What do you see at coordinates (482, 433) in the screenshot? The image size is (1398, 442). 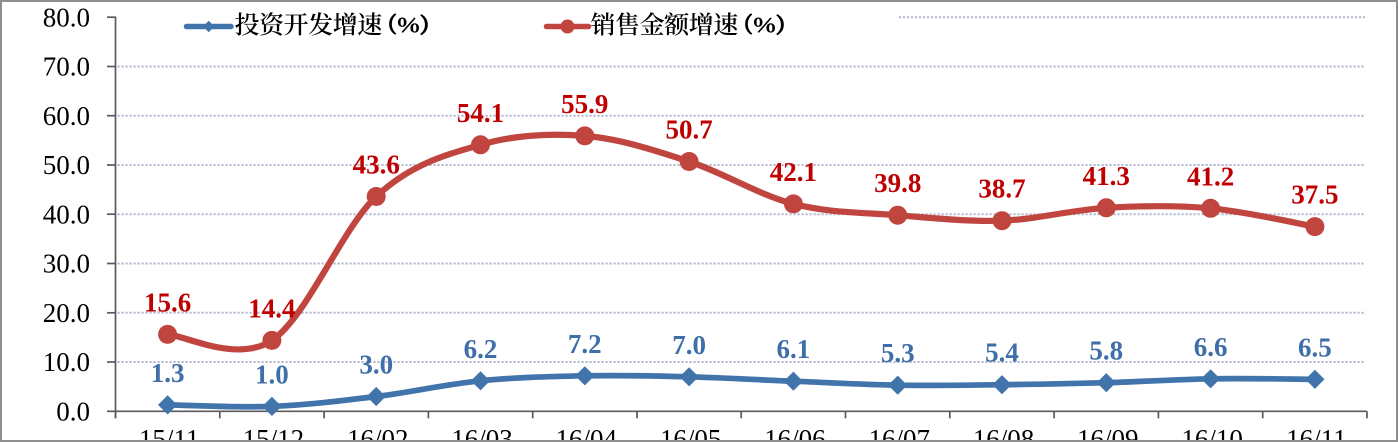 I see `svg-text: 16/03` at bounding box center [482, 433].